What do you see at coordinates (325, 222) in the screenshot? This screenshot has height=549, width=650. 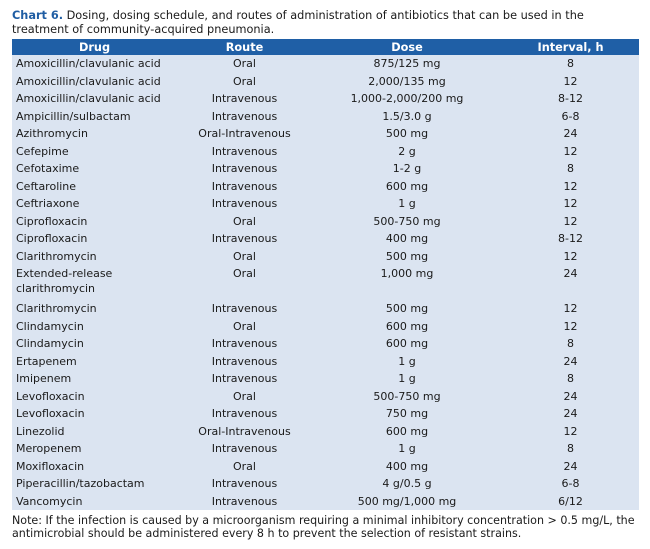 I see `table-row: Ciprofloxacin Oral 500-750 mg 12` at bounding box center [325, 222].